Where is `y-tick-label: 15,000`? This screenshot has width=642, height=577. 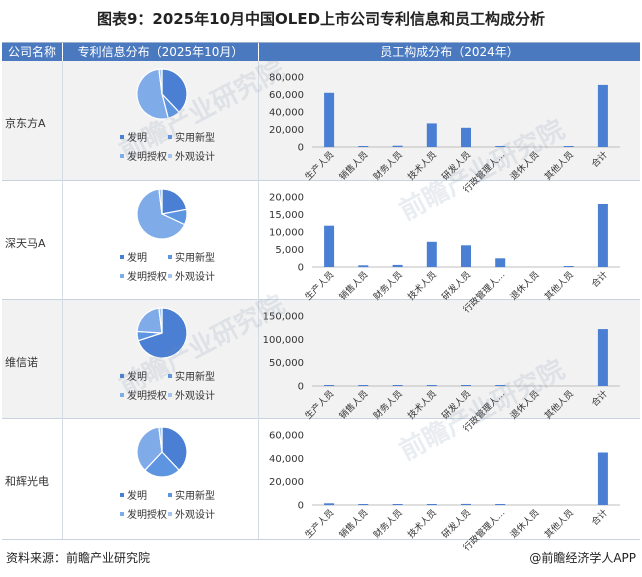 y-tick-label: 15,000 is located at coordinates (286, 215).